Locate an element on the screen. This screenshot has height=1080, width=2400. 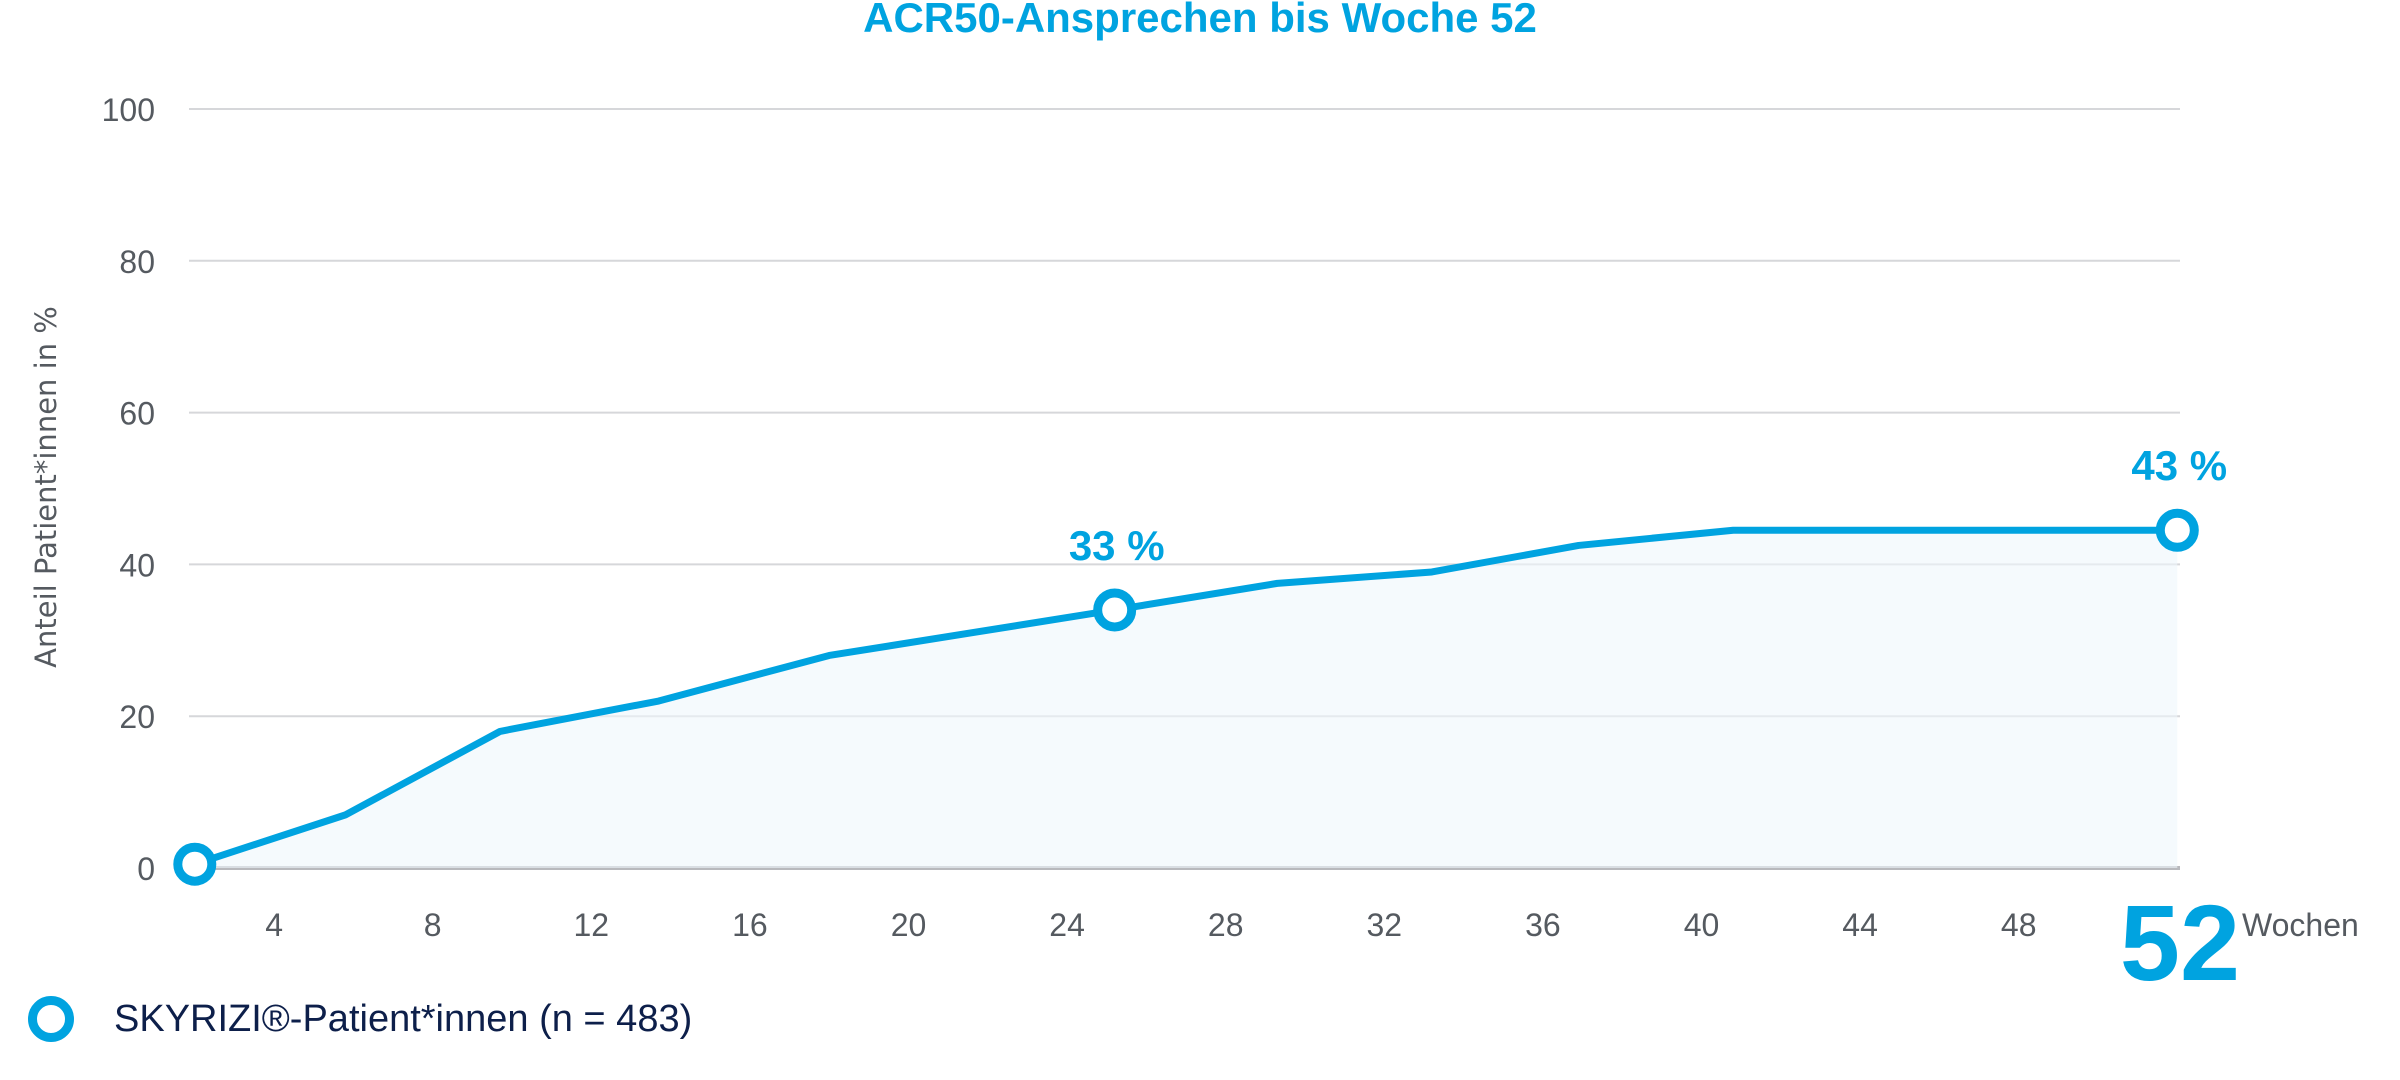
chart-title: ACR50-Ansprechen bis Woche 52 is located at coordinates (1200, 20).